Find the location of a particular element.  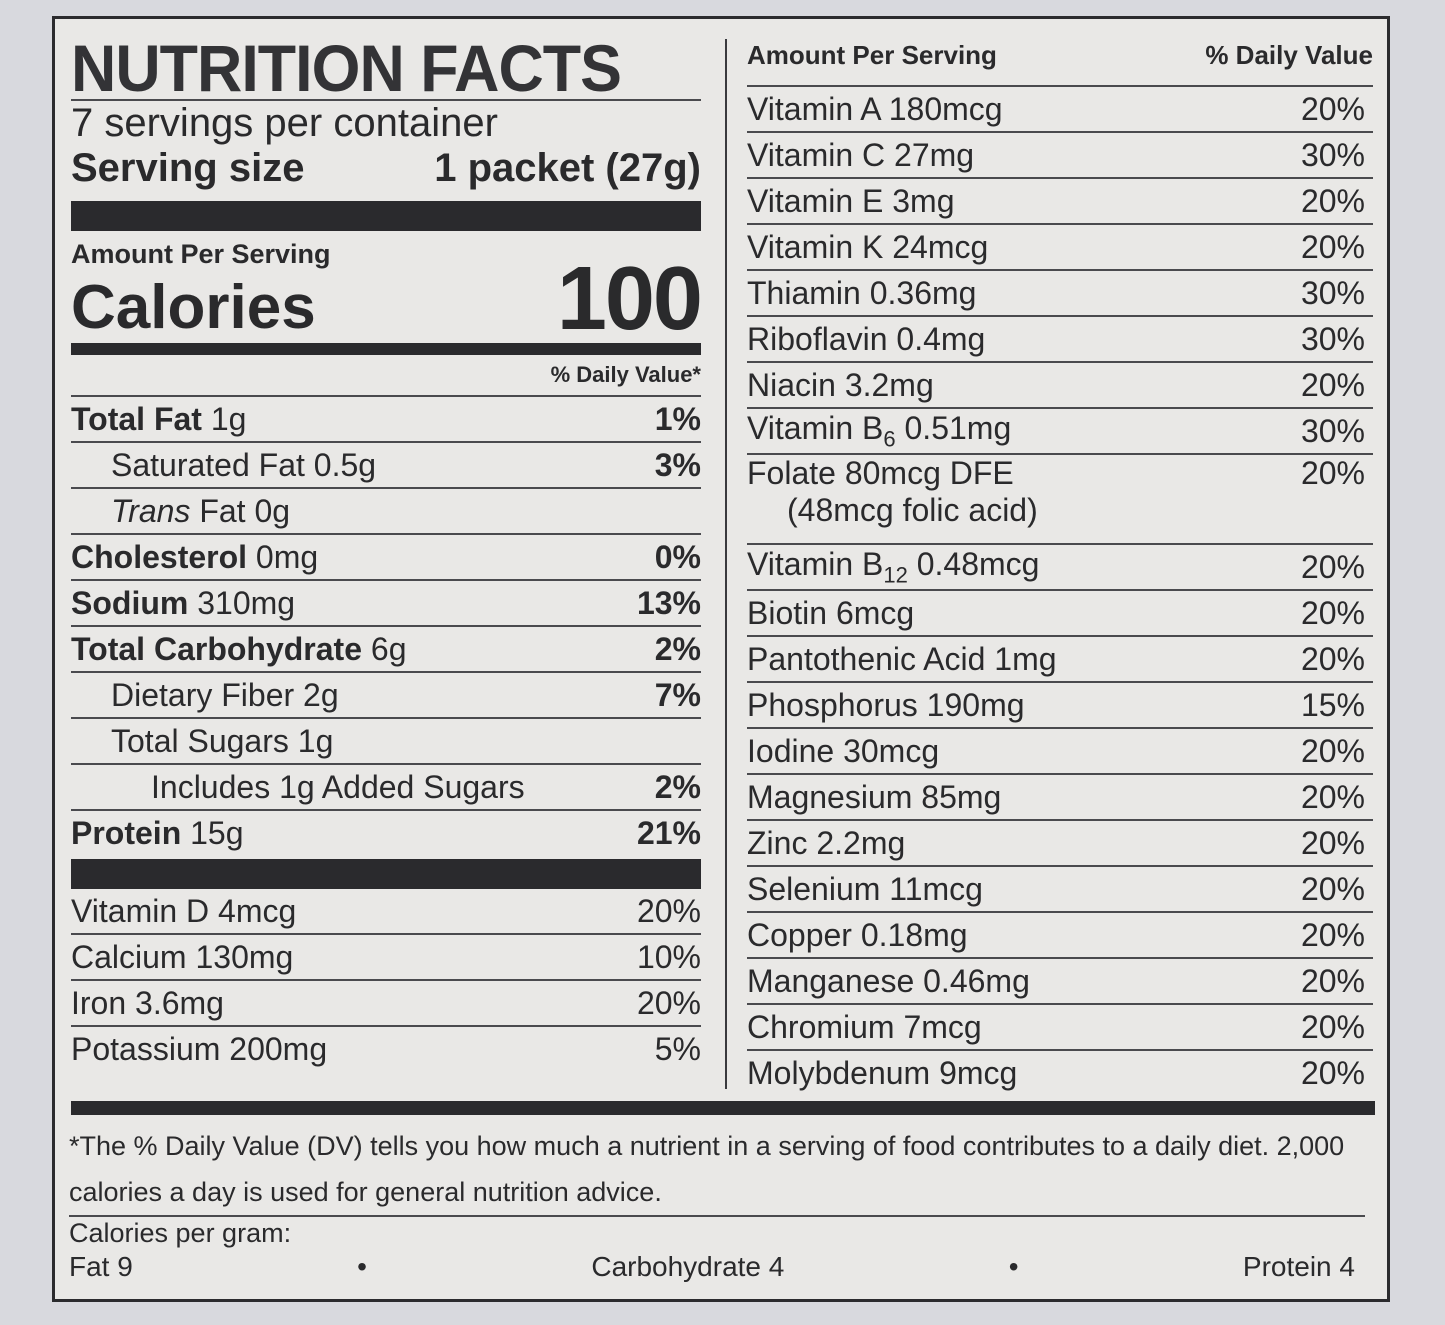

vitamin-row: Vitamin C 27mg 30% is located at coordinates (1060, 156).